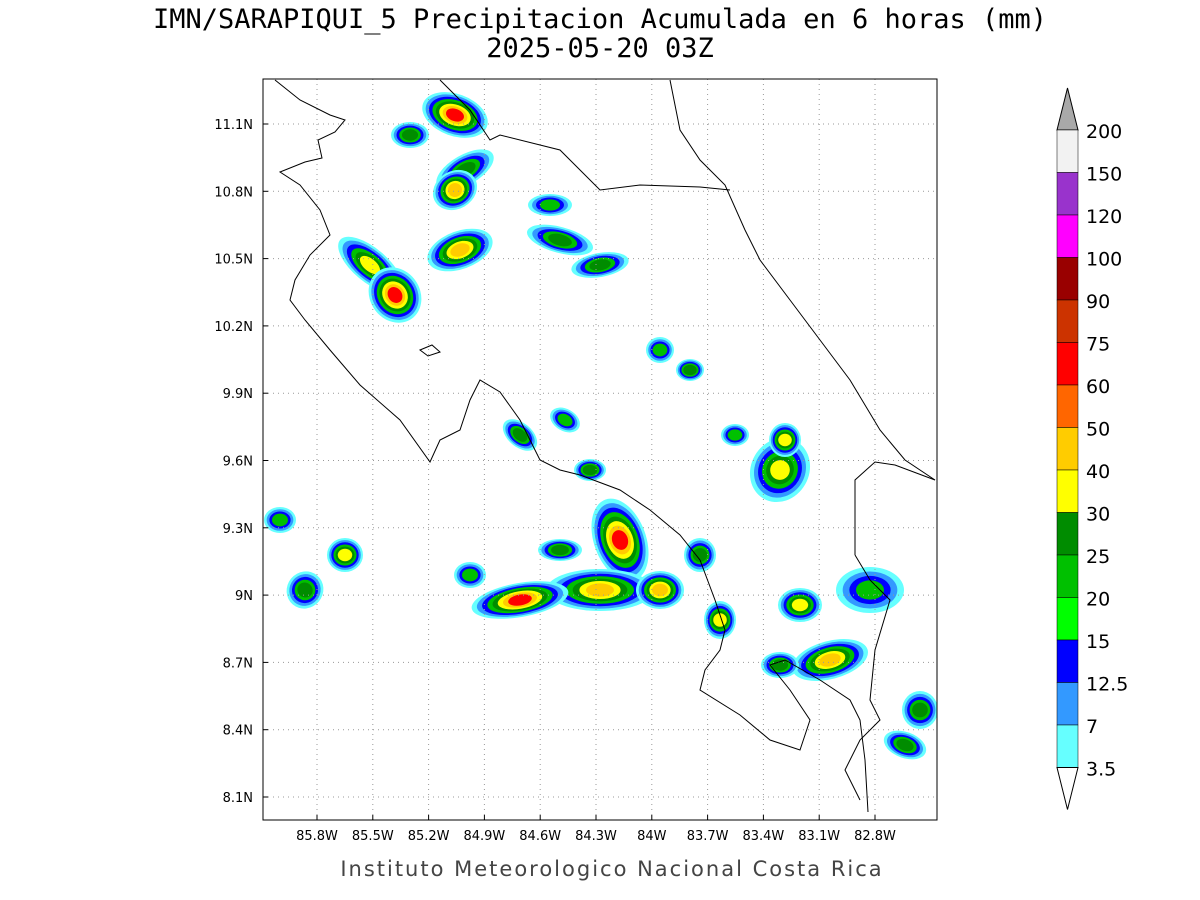 The image size is (1200, 900). What do you see at coordinates (540, 836) in the screenshot?
I see `lon-label: 84.6W` at bounding box center [540, 836].